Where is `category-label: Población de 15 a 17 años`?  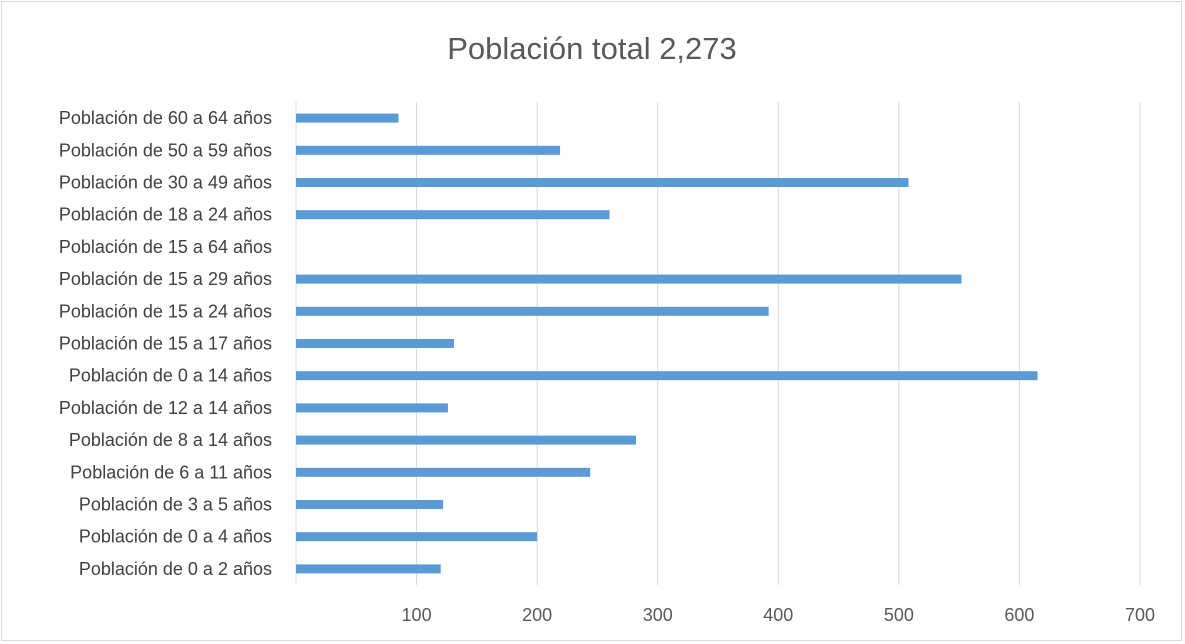 category-label: Población de 15 a 17 años is located at coordinates (165, 344).